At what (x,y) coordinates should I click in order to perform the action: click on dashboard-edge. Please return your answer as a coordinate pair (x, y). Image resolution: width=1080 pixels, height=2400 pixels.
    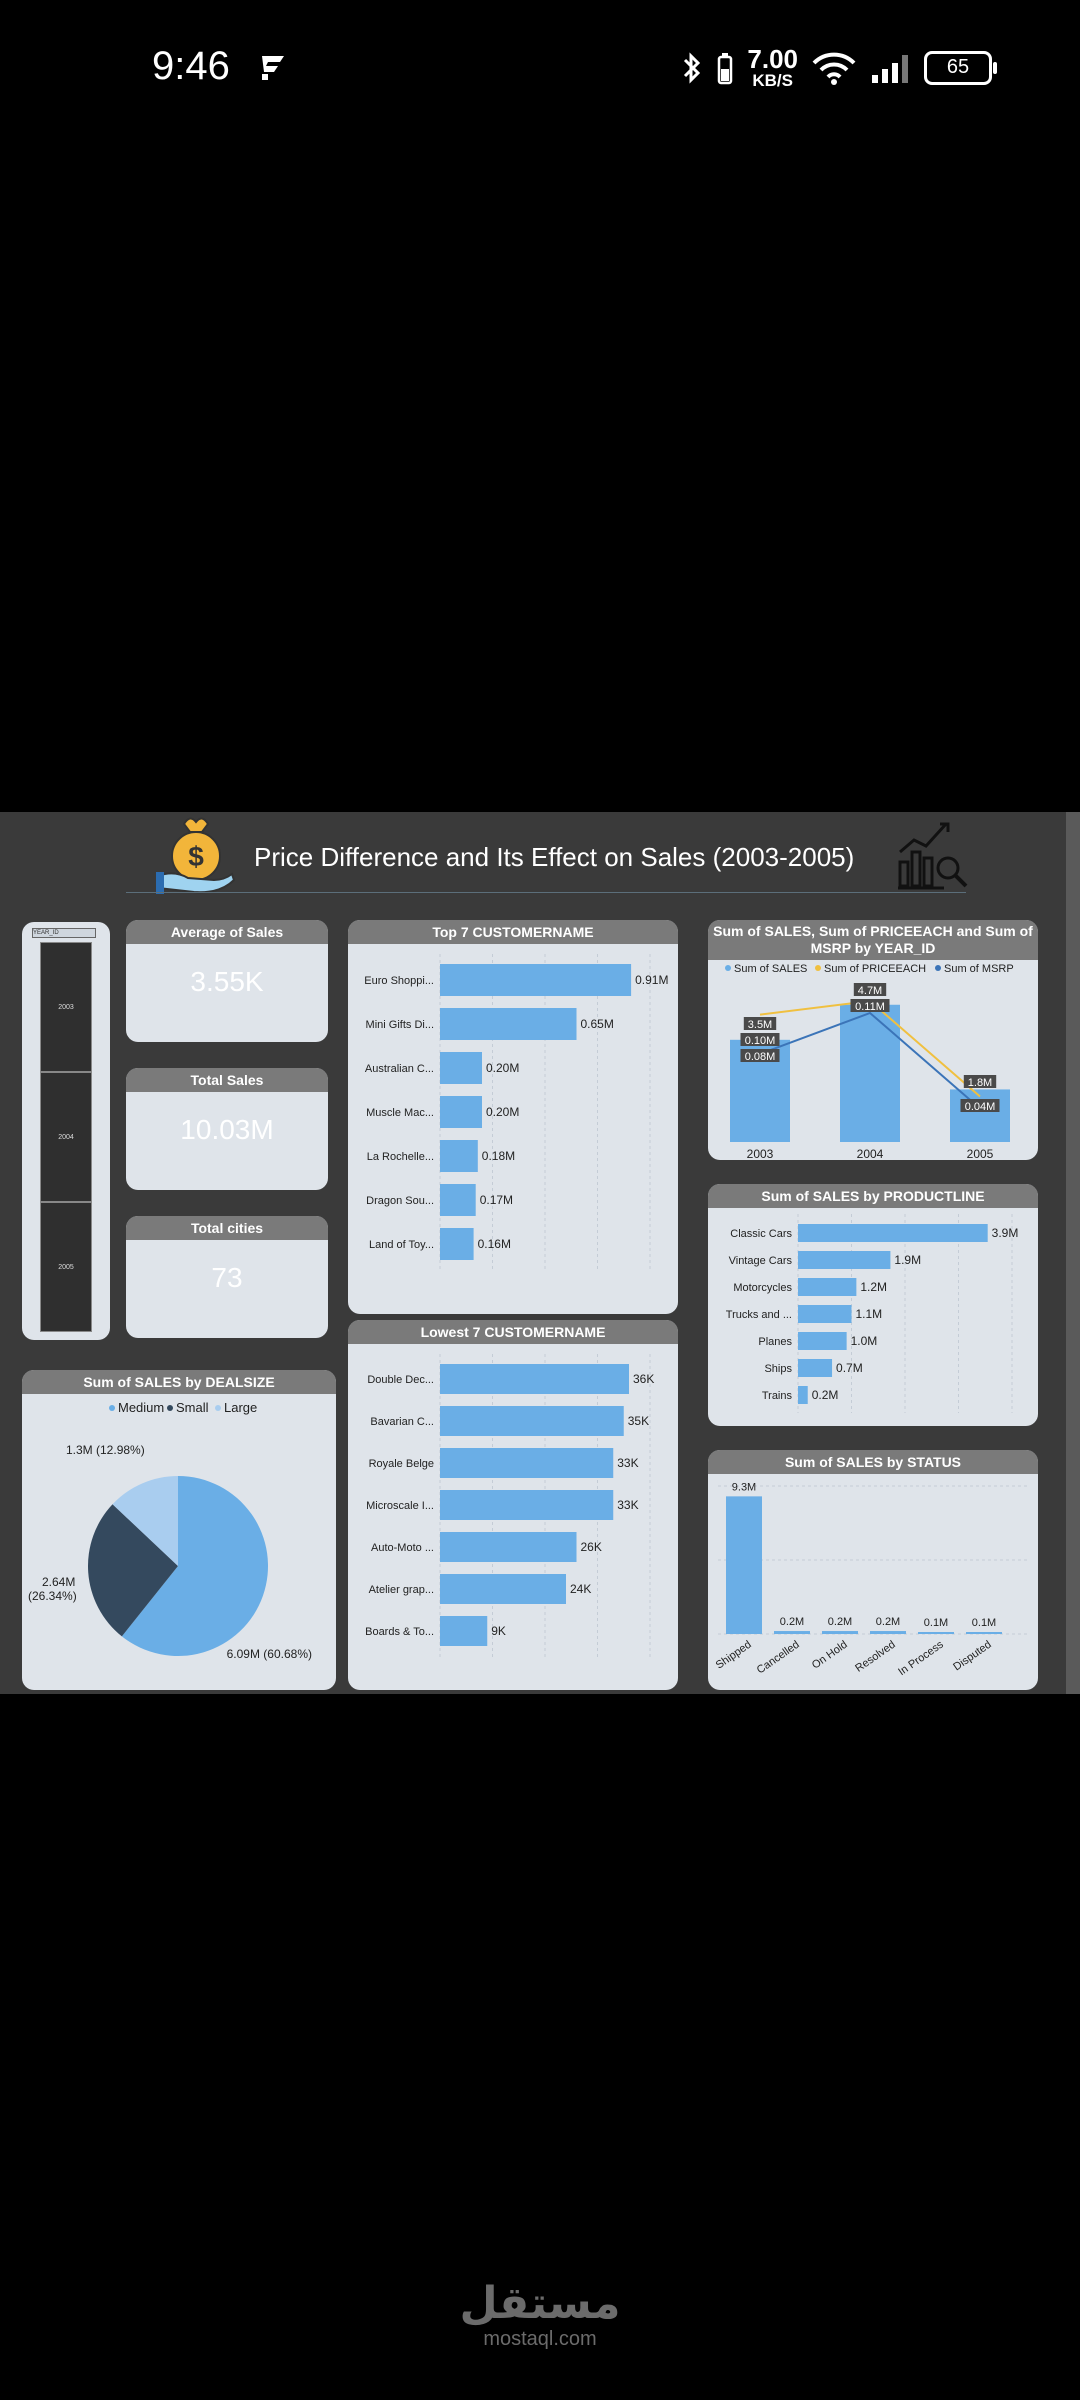
    Looking at the image, I should click on (1073, 1253).